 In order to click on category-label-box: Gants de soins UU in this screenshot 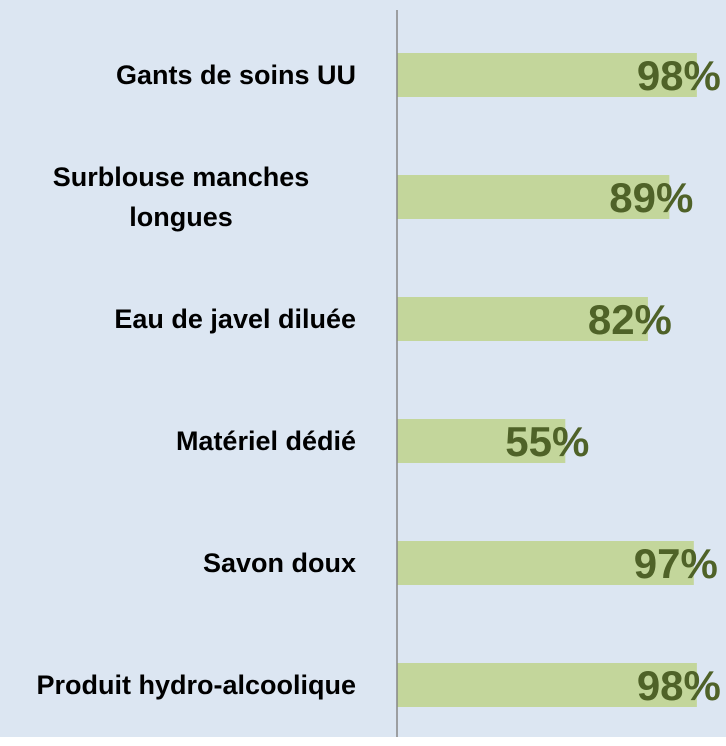, I will do `click(178, 75)`.